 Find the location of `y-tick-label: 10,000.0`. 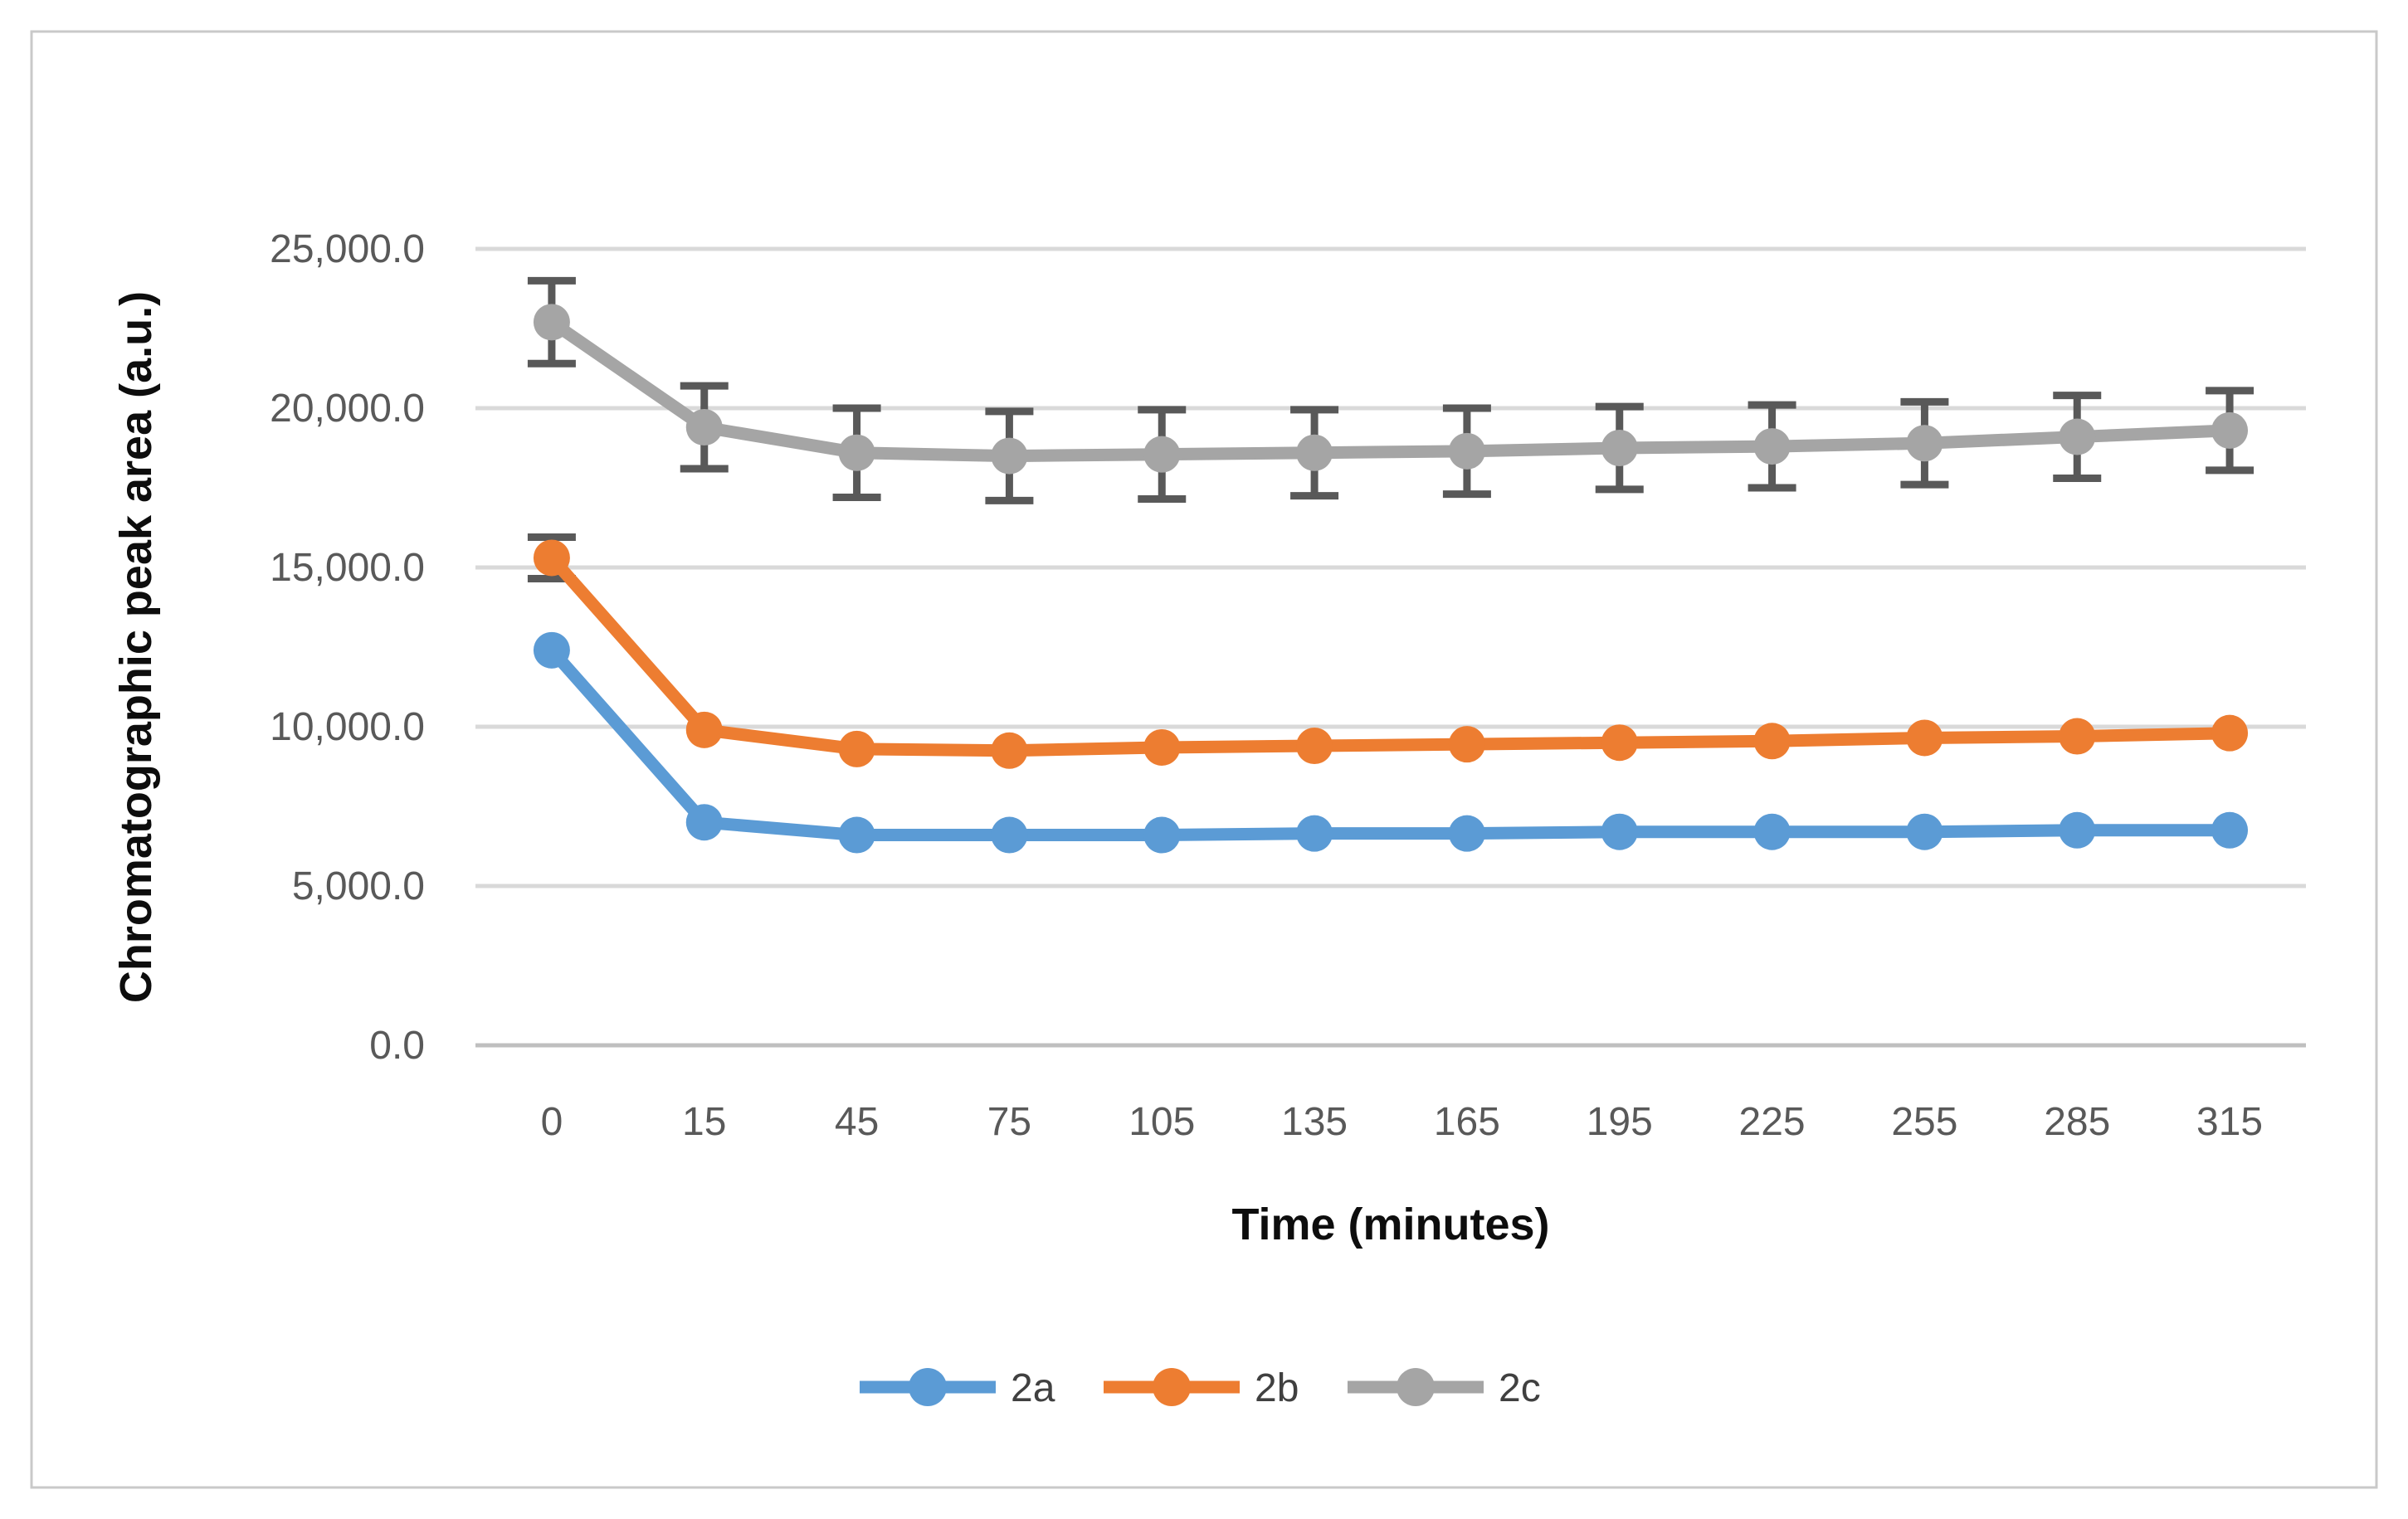

y-tick-label: 10,000.0 is located at coordinates (347, 727).